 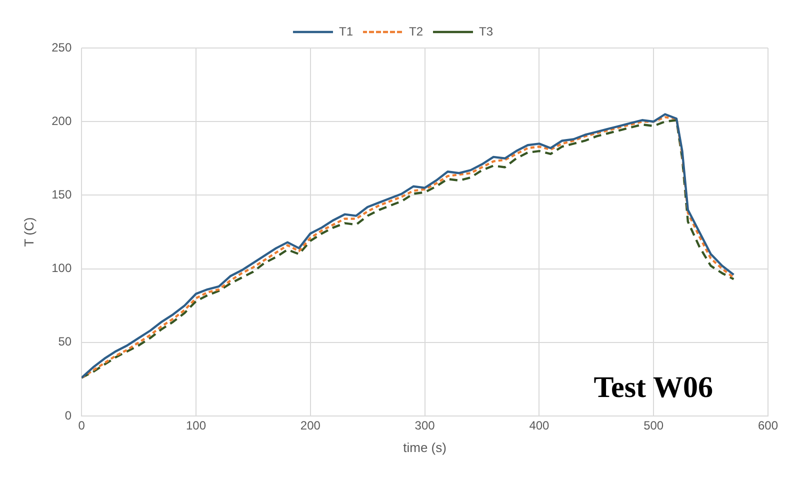 What do you see at coordinates (62, 268) in the screenshot?
I see `y-tick-label: 100` at bounding box center [62, 268].